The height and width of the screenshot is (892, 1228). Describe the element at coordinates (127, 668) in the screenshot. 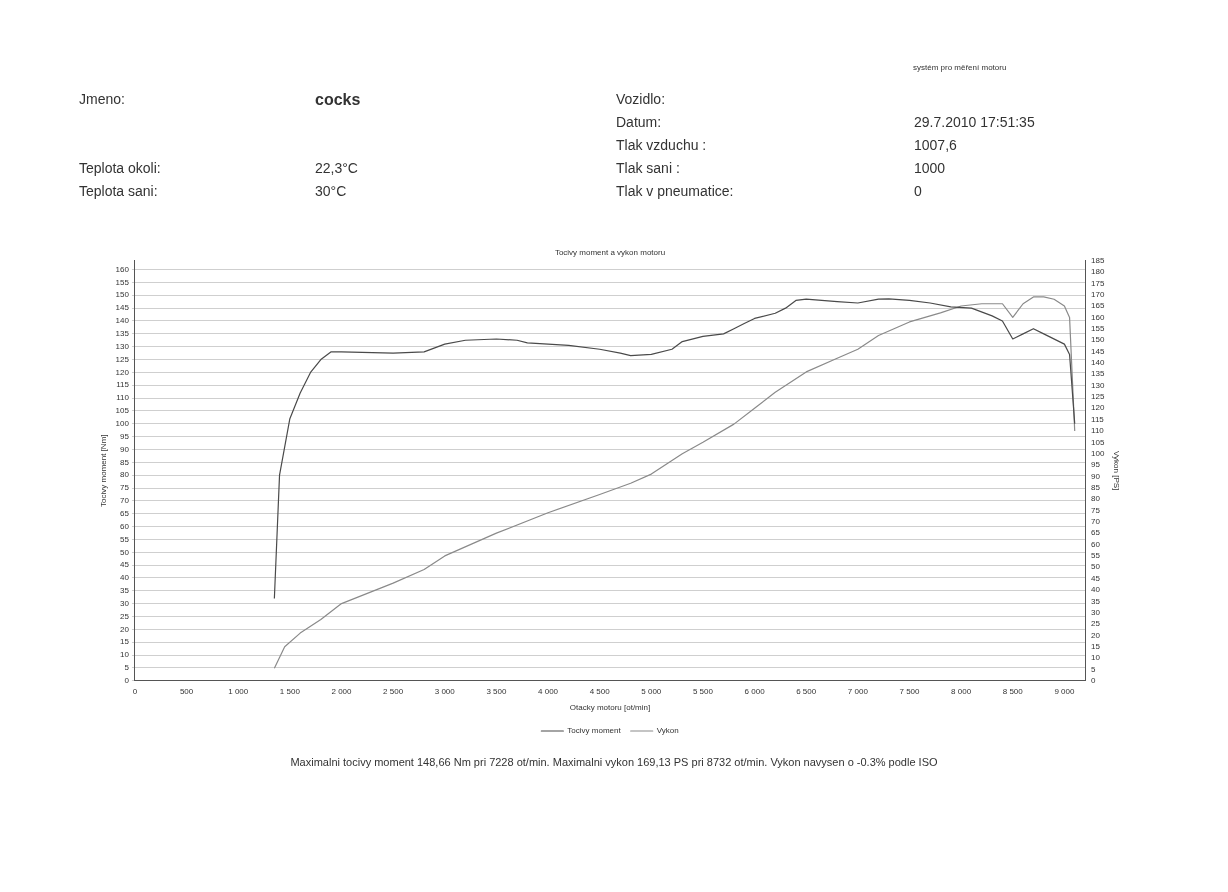

I see `y-tick-label: 5` at that location.